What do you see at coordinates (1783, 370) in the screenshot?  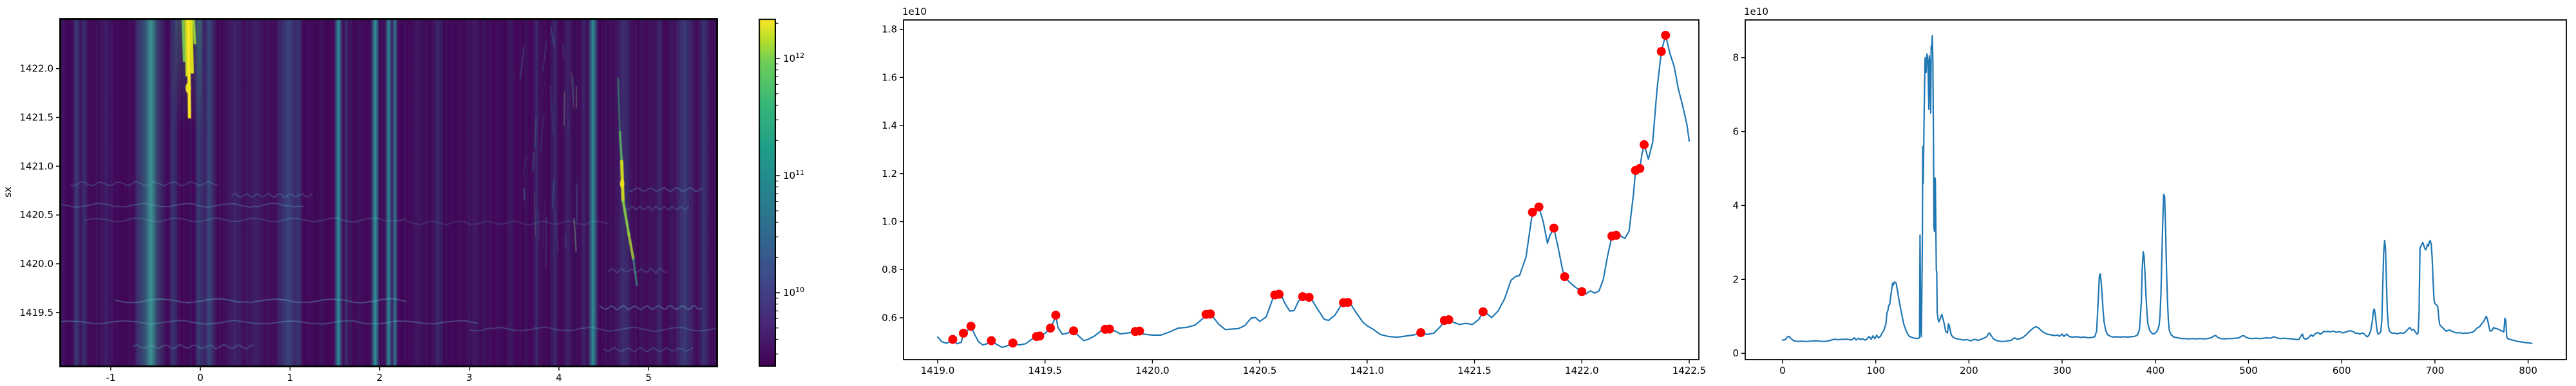 I see `timeseries-x-tick-label: 0` at bounding box center [1783, 370].